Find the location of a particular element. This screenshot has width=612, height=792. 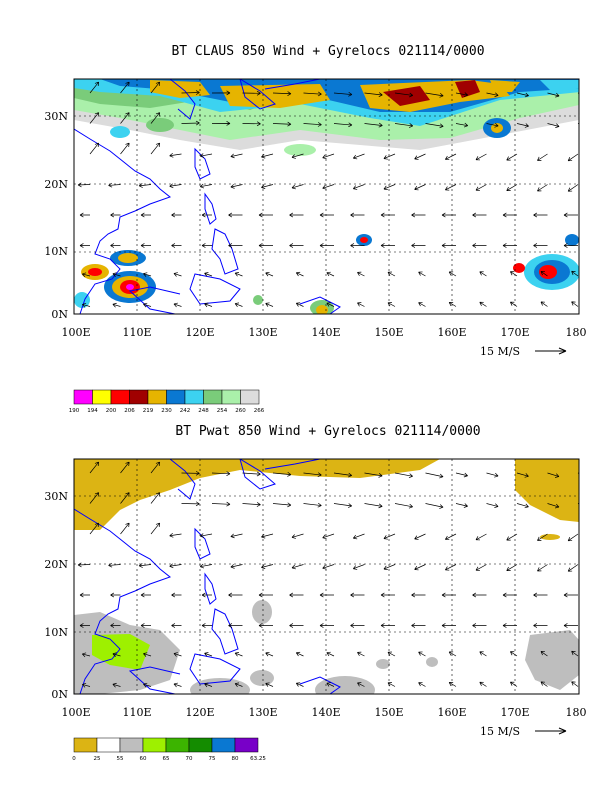

lon-label: 170E is located at coordinates (514, 332).